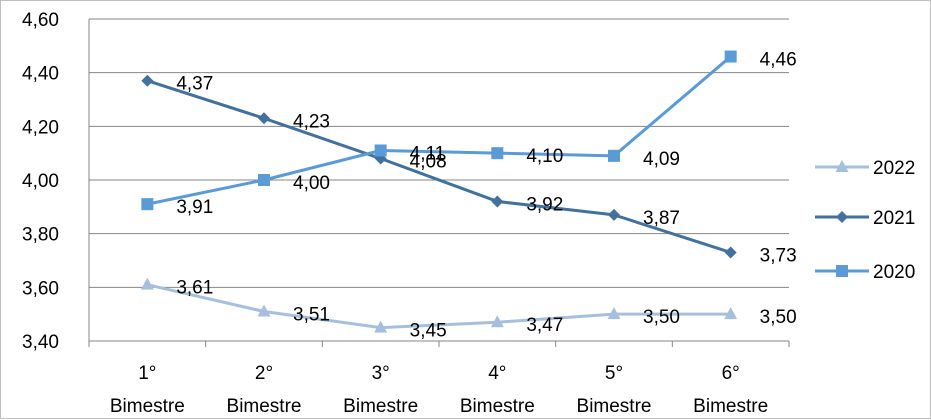  What do you see at coordinates (544, 204) in the screenshot?
I see `data-label: 3,92` at bounding box center [544, 204].